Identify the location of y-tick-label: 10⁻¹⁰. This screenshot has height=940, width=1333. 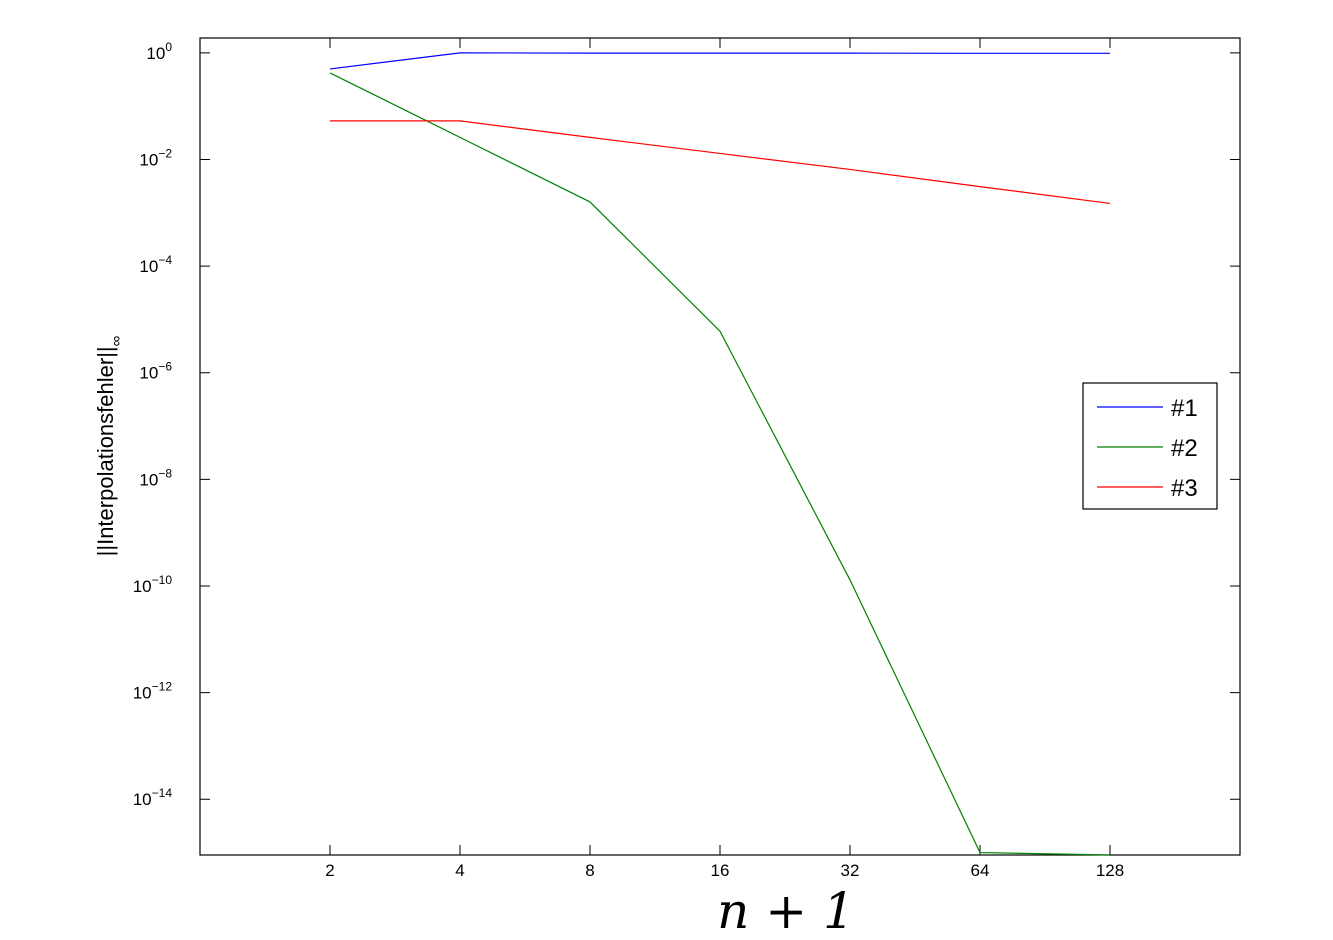
(153, 584).